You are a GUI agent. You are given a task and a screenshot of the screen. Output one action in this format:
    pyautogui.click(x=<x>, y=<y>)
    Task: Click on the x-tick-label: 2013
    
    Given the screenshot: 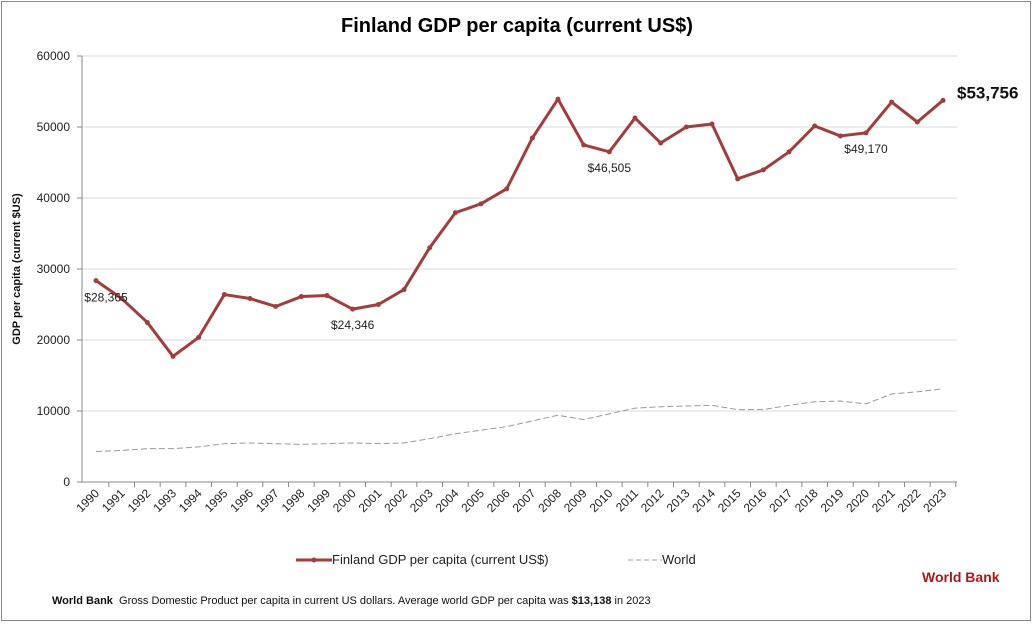 What is the action you would take?
    pyautogui.click(x=678, y=500)
    